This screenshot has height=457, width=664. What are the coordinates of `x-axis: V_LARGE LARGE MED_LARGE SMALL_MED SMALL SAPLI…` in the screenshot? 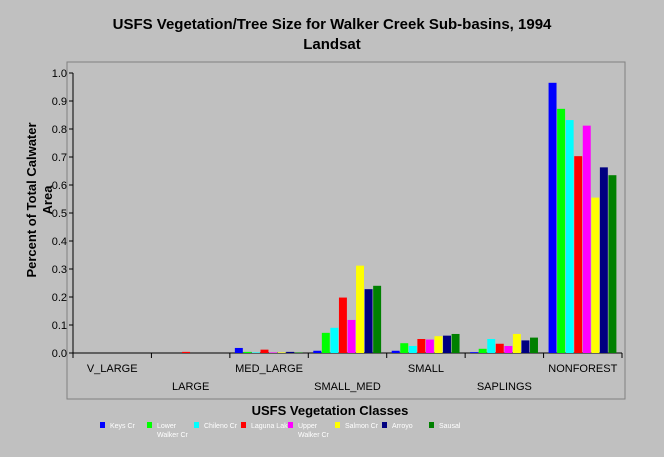 It's located at (347, 372).